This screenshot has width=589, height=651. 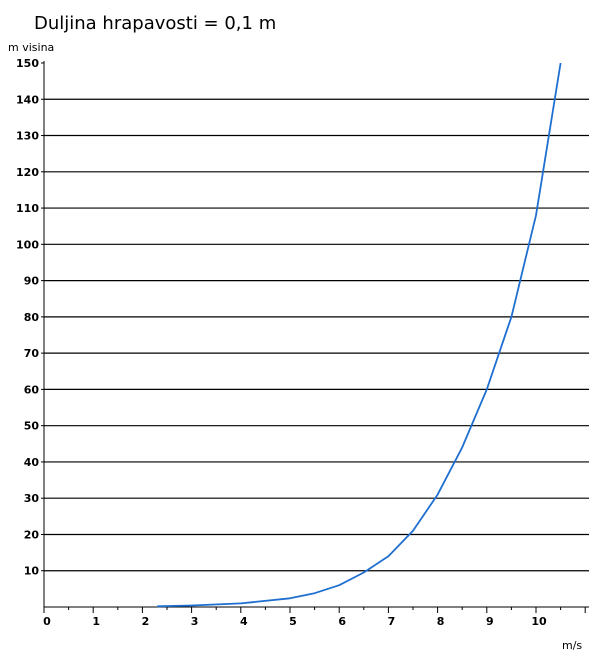 I want to click on x-tick-label: 0, so click(x=47, y=621).